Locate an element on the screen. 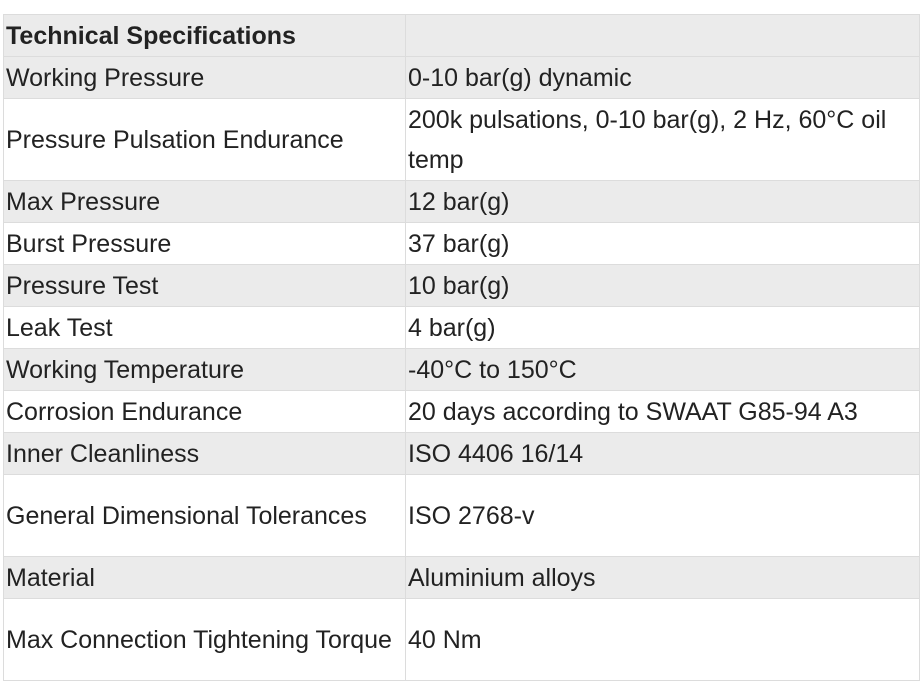  spec-label: Corrosion Endurance is located at coordinates (204, 411).